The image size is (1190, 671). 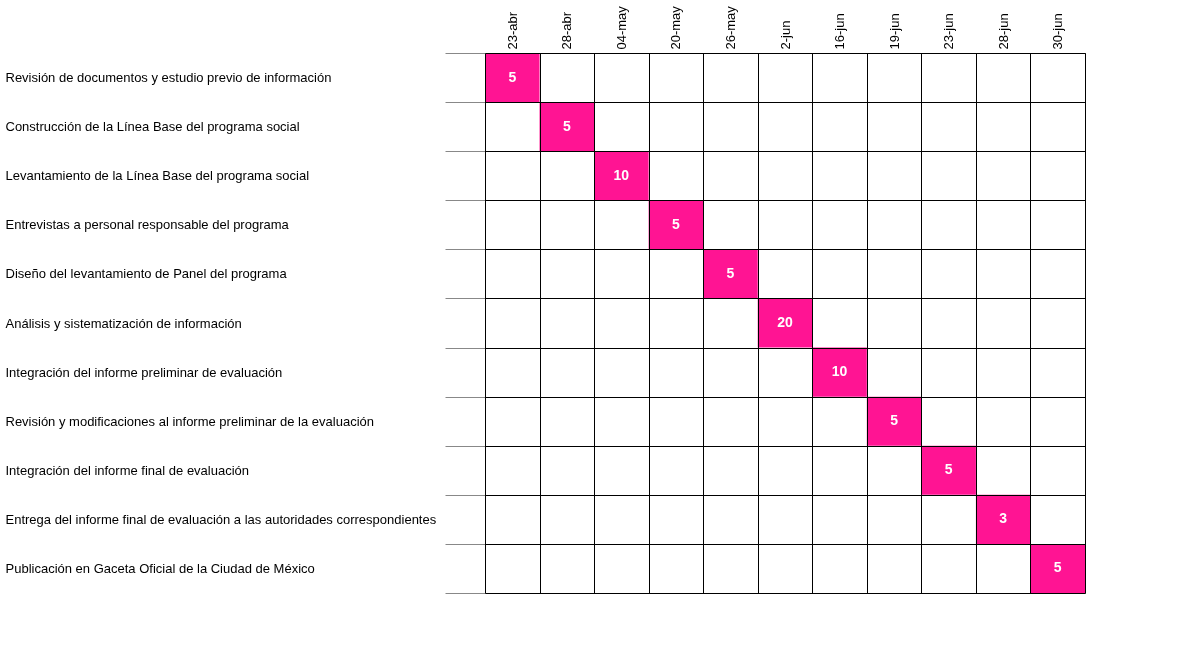 I want to click on y-tick-label: Revisión de documentos y estudio previo de información, so click(x=168, y=78).